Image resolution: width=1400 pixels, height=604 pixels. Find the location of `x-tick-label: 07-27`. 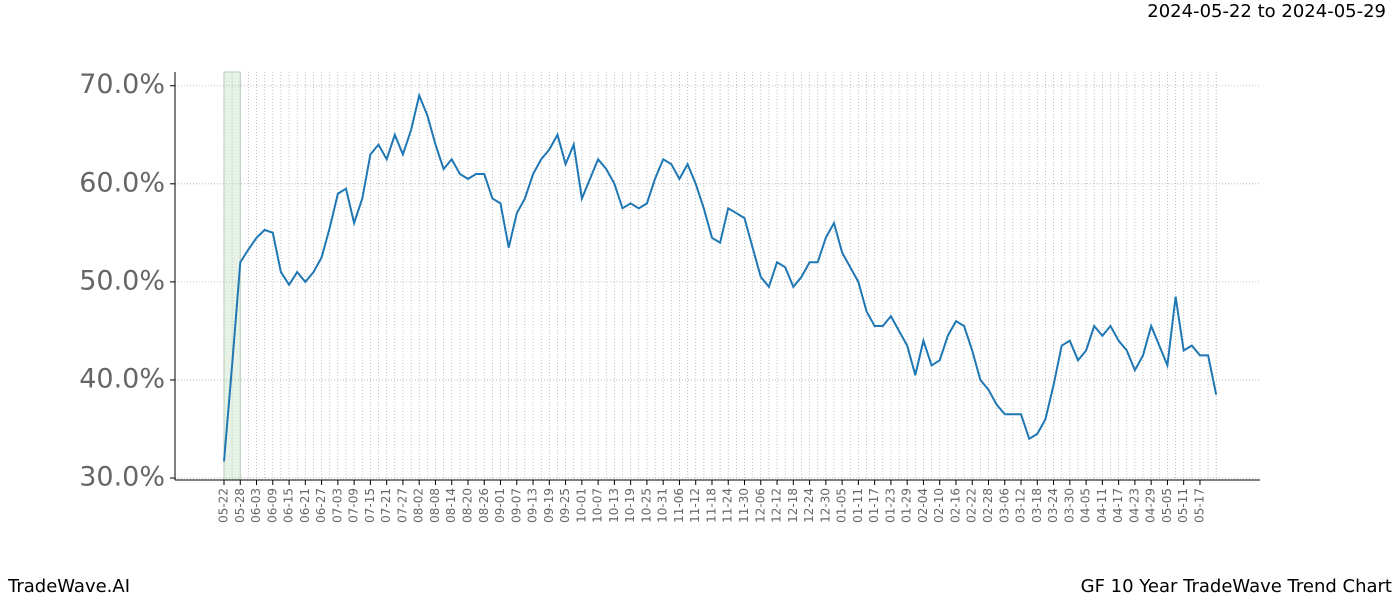

x-tick-label: 07-27 is located at coordinates (402, 505).